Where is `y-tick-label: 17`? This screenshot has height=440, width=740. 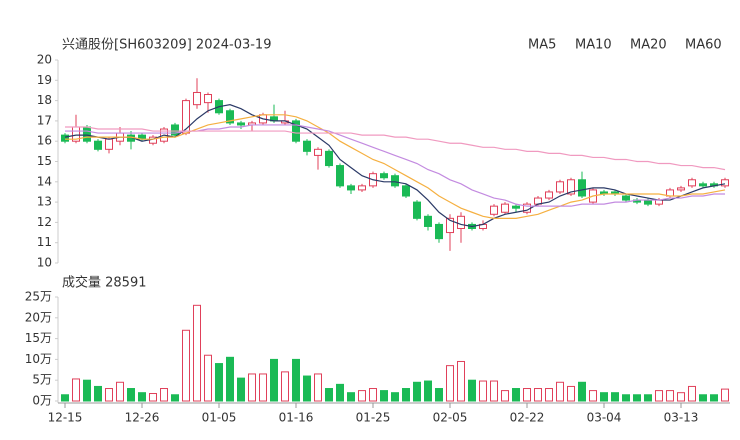 y-tick-label: 17 is located at coordinates (44, 120).